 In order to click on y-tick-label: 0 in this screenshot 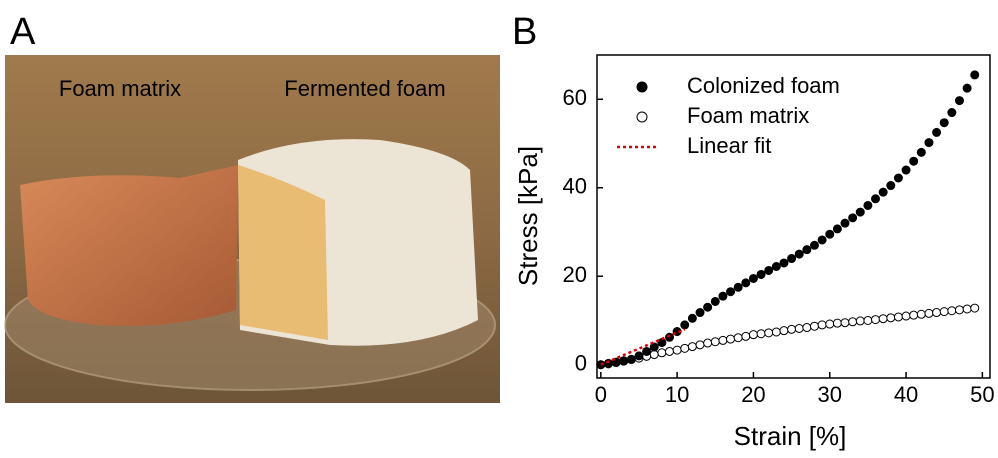, I will do `click(581, 363)`.